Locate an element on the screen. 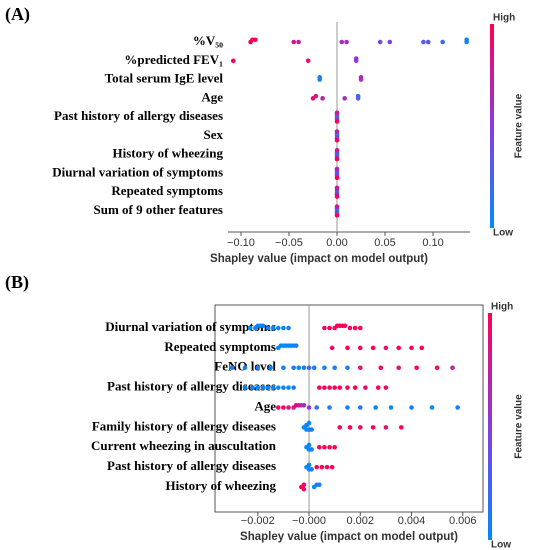  feature-label: Sum of 9 other features is located at coordinates (158, 209).